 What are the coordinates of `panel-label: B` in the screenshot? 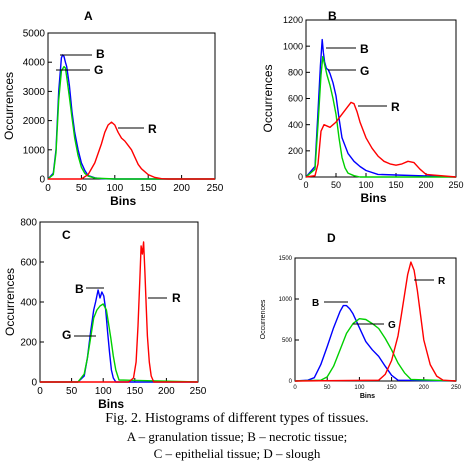 It's located at (332, 16).